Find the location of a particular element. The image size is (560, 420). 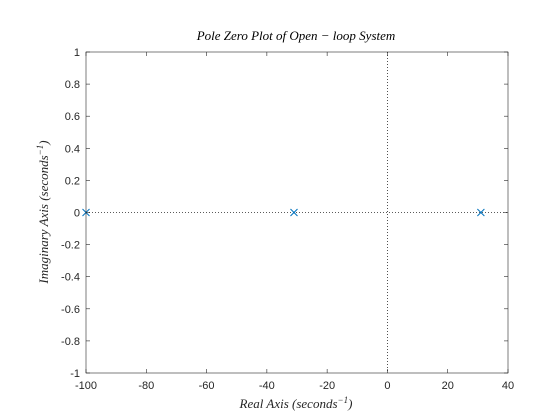

y-axis-label: Imaginary Axis (seconds−1) is located at coordinates (43, 212).